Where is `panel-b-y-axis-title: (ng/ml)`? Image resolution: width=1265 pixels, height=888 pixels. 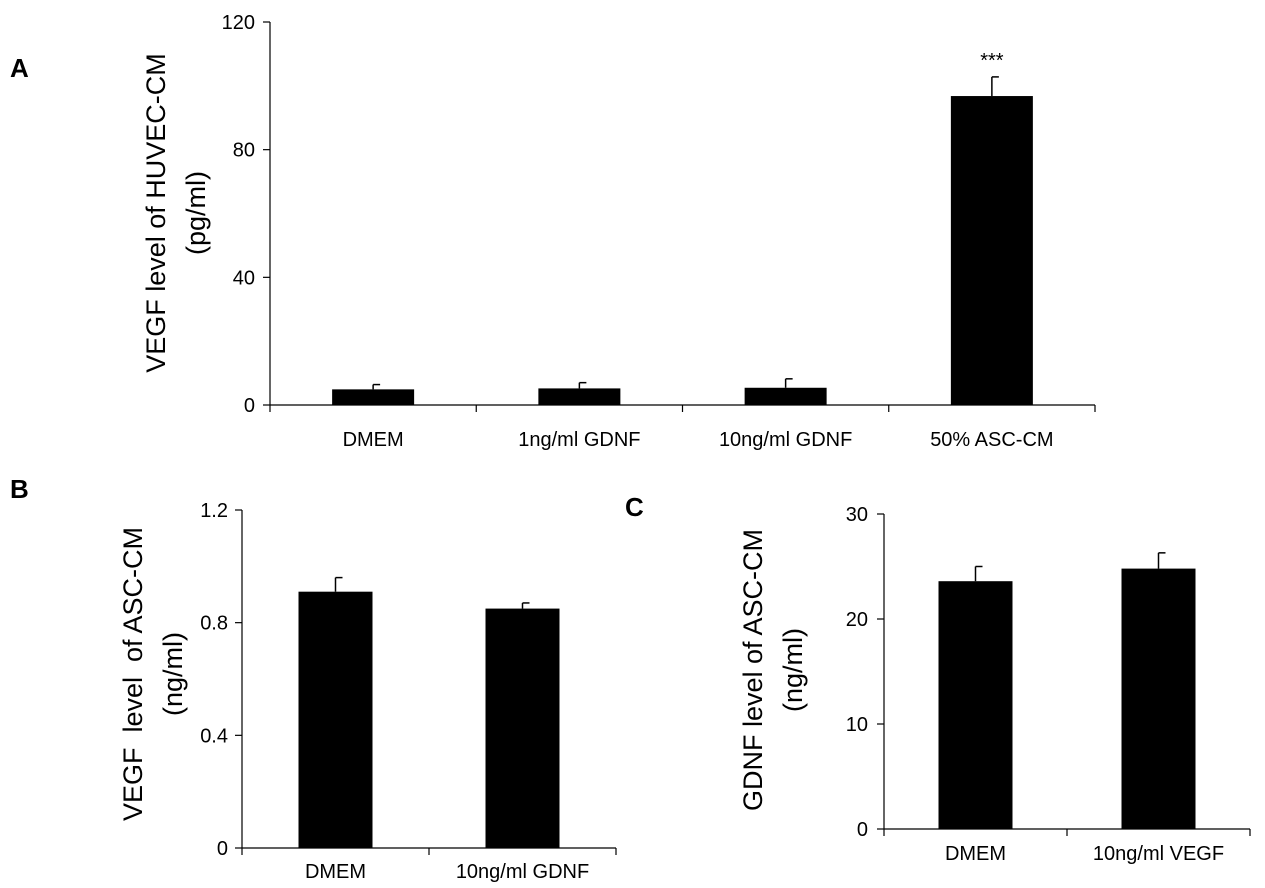 panel-b-y-axis-title: (ng/ml) is located at coordinates (173, 674).